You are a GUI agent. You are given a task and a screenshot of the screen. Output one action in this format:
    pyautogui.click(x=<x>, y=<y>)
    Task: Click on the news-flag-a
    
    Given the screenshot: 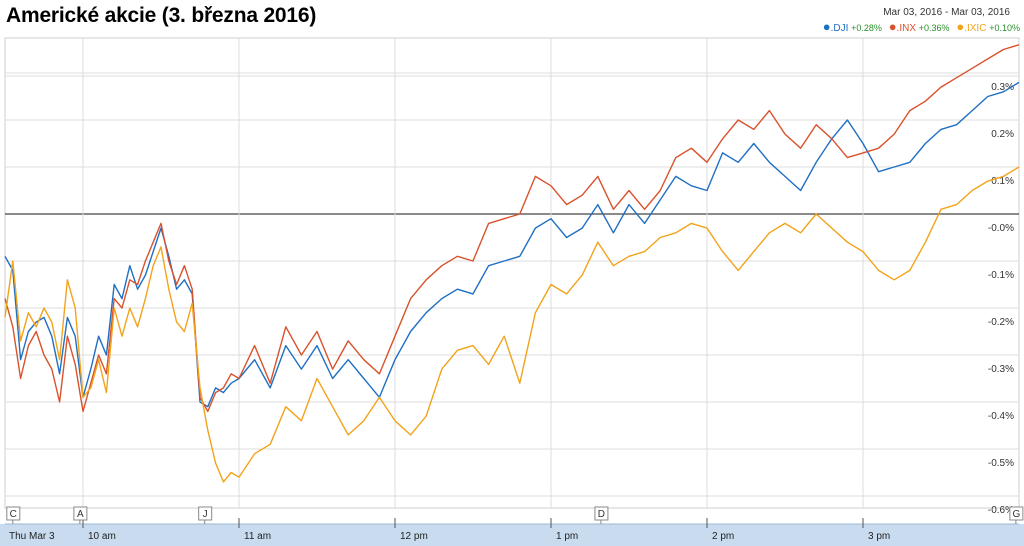 What is the action you would take?
    pyautogui.click(x=80, y=513)
    